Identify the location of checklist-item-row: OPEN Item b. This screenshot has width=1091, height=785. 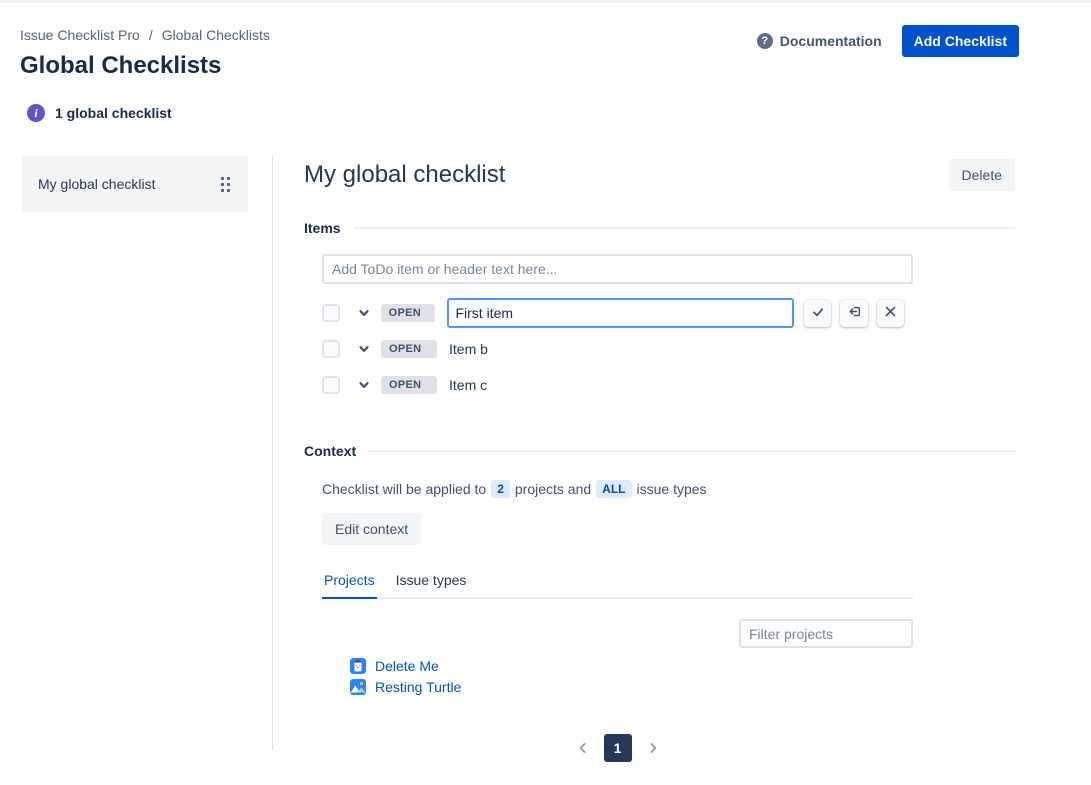
(617, 349).